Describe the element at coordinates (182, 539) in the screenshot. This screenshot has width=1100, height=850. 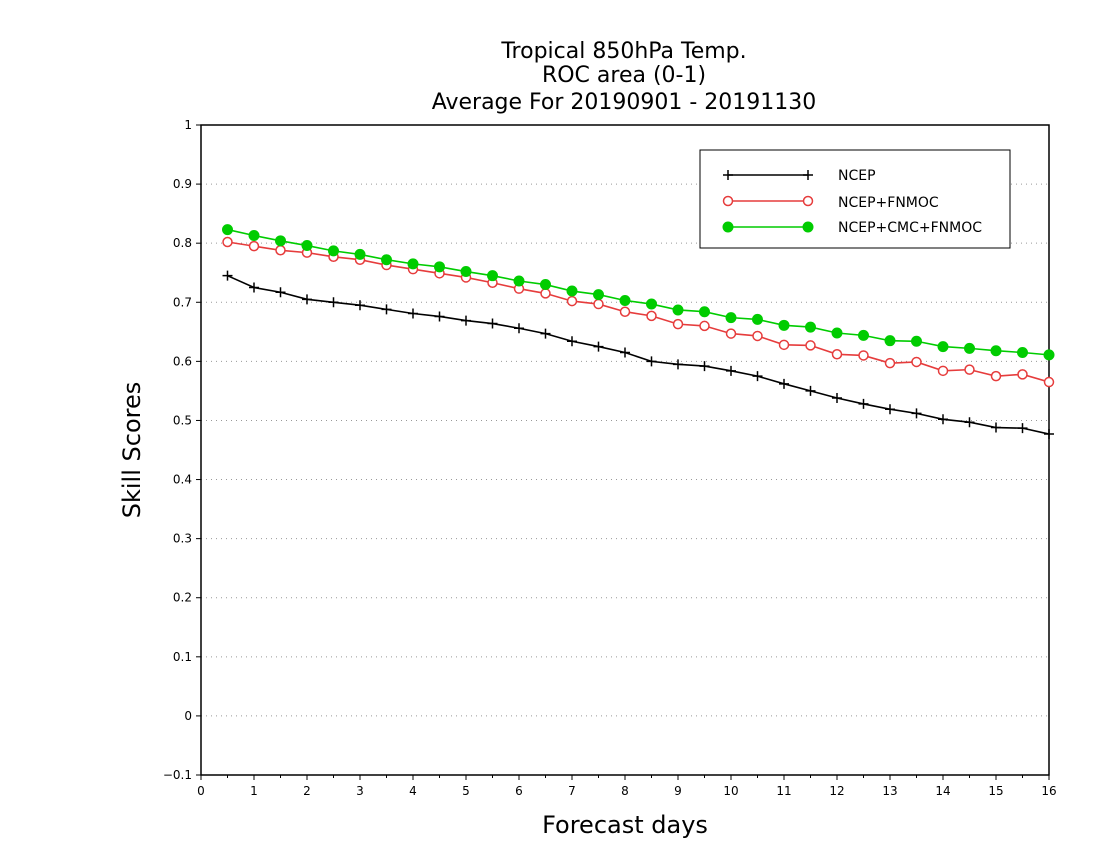
I see `y-tick-label: 0.3` at that location.